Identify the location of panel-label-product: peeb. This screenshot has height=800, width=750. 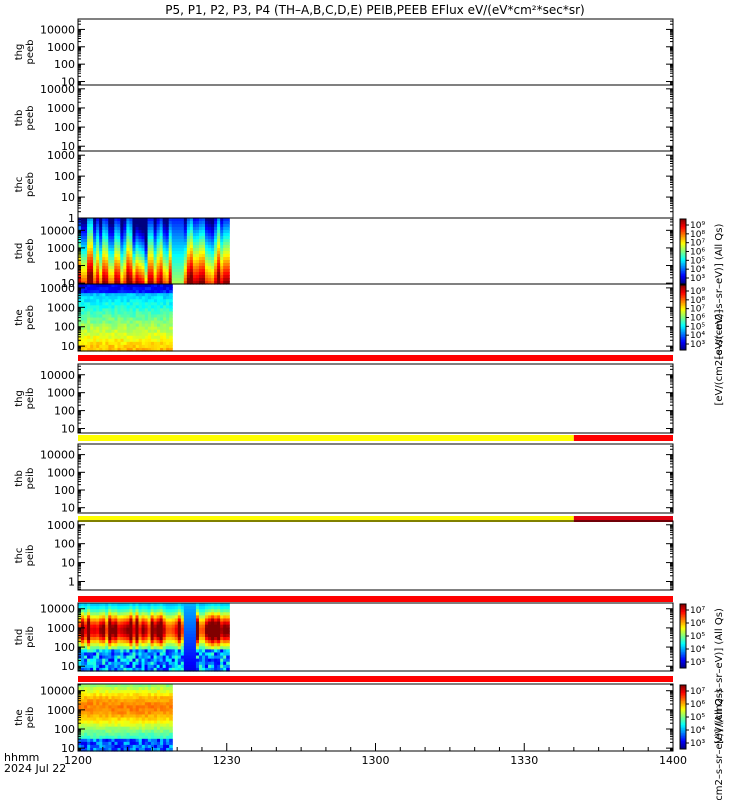
(30, 184).